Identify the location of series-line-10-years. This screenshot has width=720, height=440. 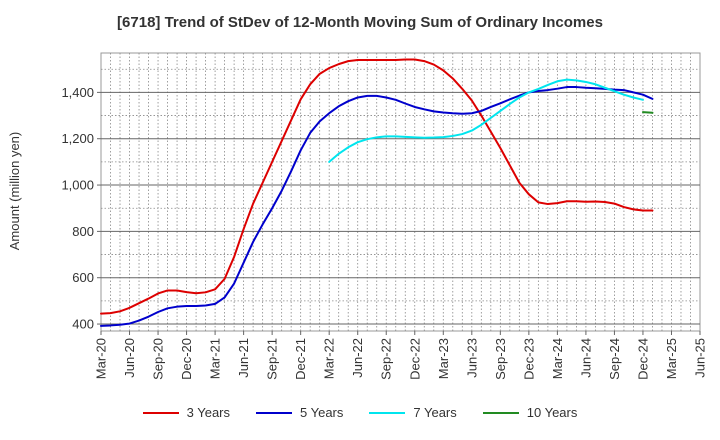
(647, 112).